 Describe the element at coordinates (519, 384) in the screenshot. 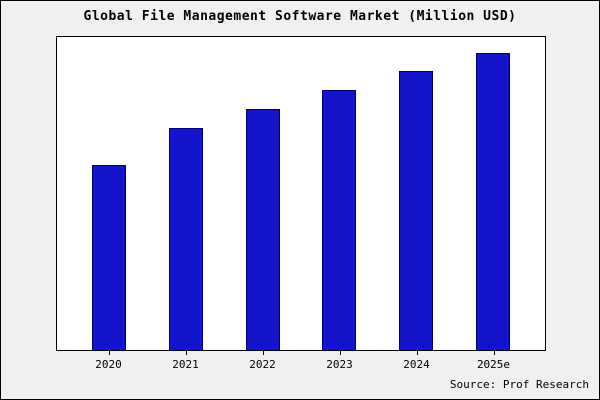

I see `source-note: Source: Prof Research` at that location.